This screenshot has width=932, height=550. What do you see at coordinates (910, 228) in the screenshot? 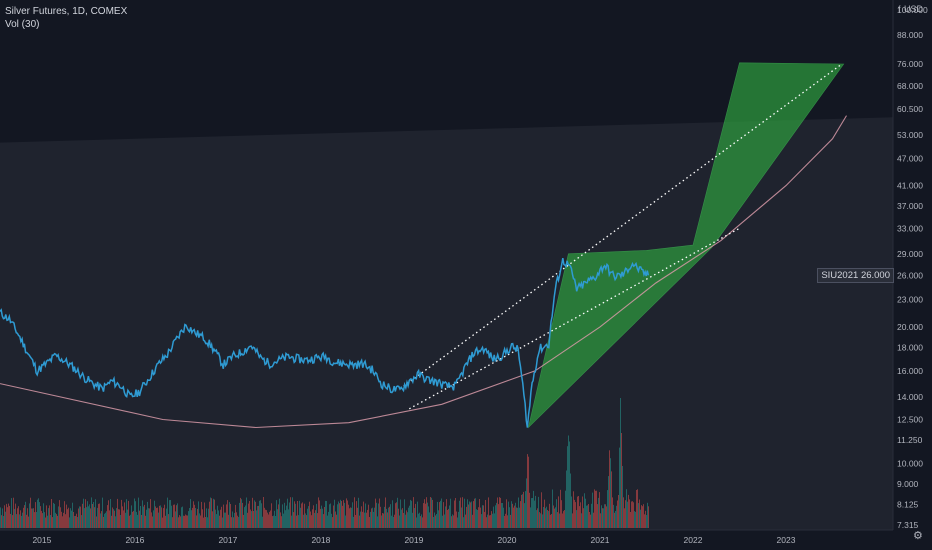
I see `y-tick-label: 33.000` at bounding box center [910, 228].